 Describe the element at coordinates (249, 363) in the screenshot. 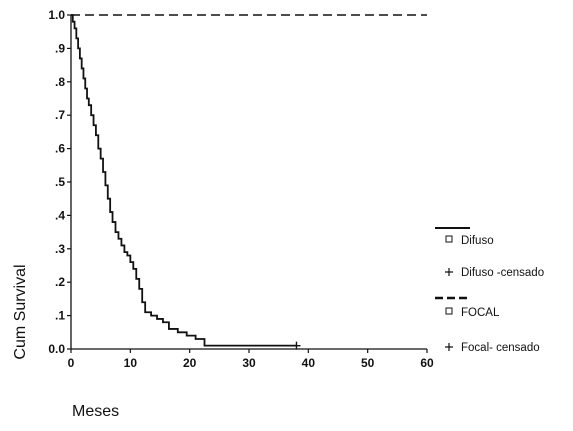

I see `x-tick-label: 30` at that location.